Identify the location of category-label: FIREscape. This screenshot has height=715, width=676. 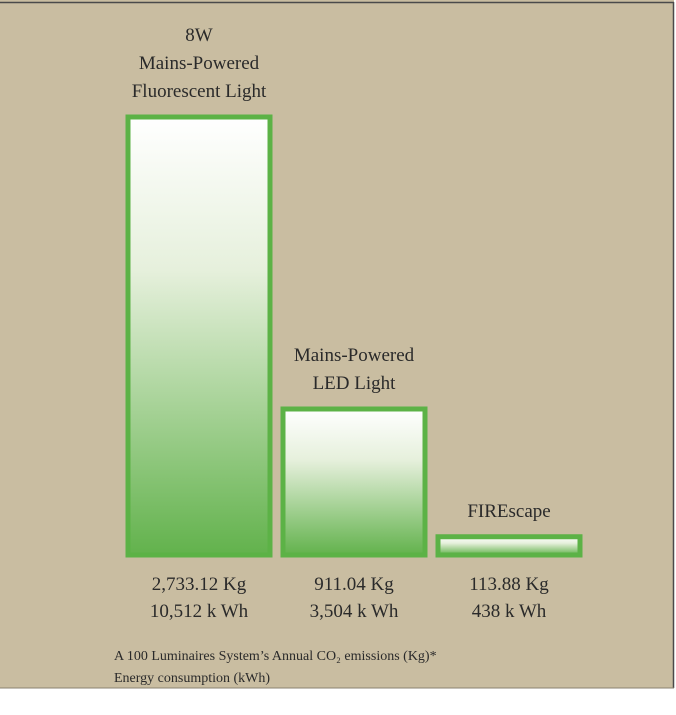
(508, 511).